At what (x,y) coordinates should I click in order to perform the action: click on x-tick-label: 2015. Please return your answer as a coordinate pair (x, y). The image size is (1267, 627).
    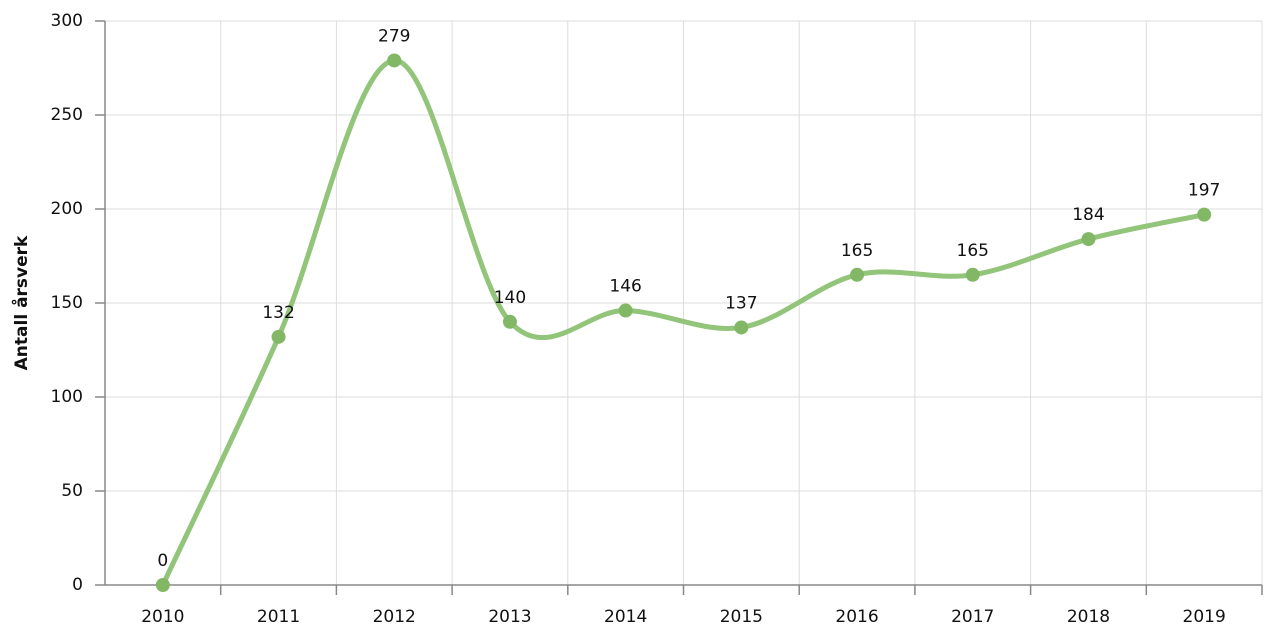
    Looking at the image, I should click on (741, 617).